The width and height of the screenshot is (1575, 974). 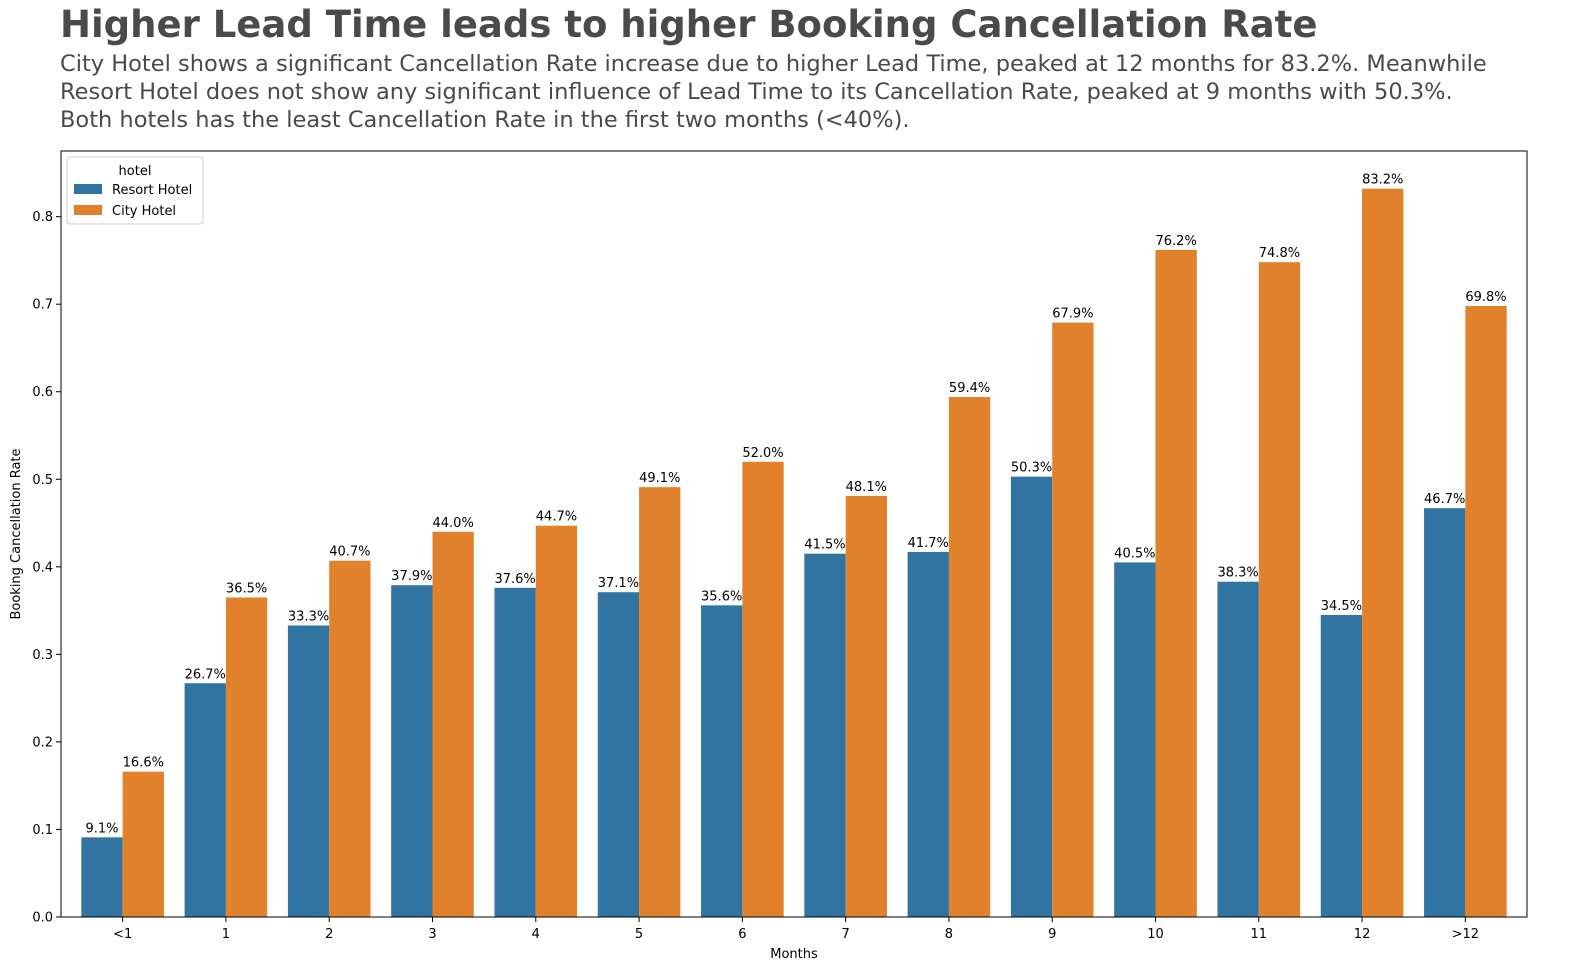 I want to click on x-tick-label: 9, so click(x=1052, y=934).